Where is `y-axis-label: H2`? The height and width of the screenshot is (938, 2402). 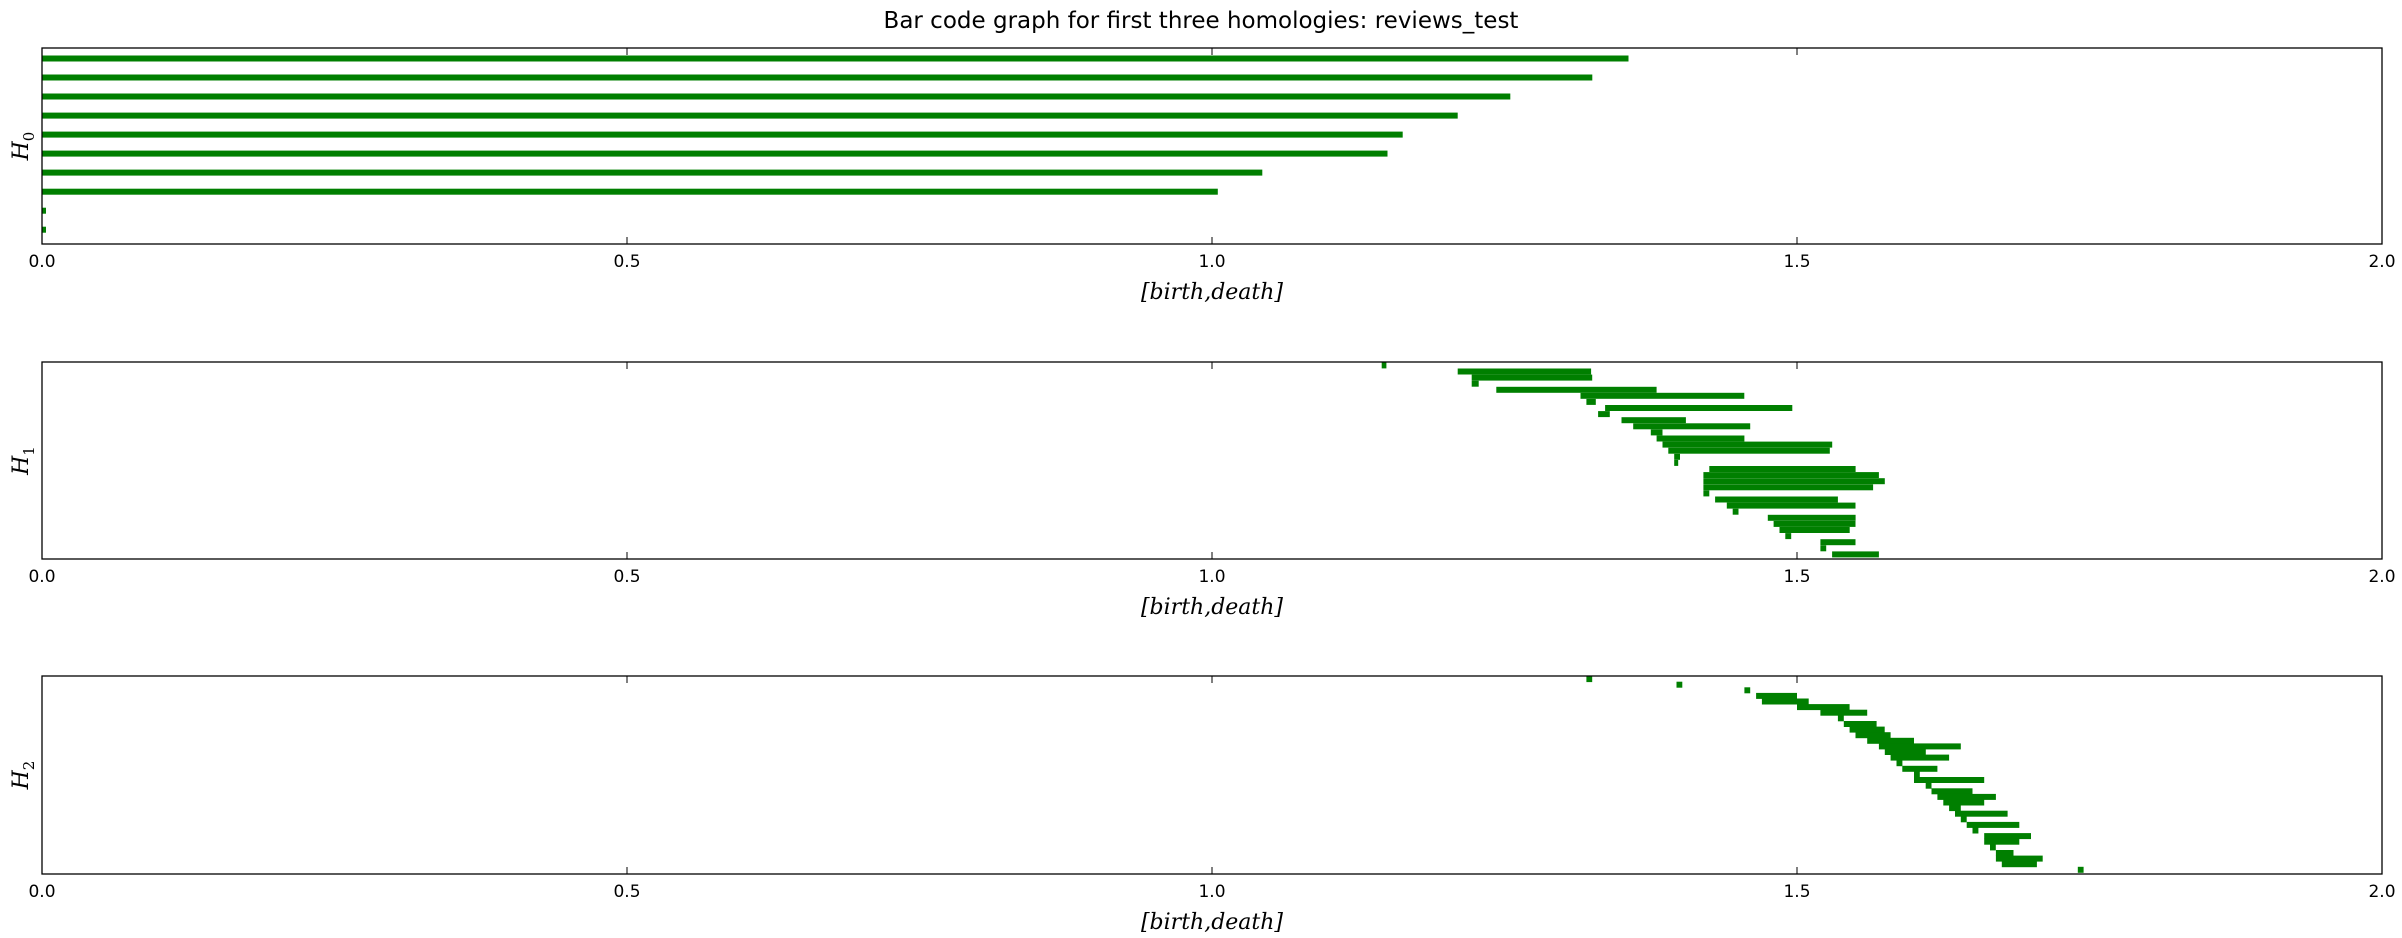
y-axis-label: H2 is located at coordinates (23, 776).